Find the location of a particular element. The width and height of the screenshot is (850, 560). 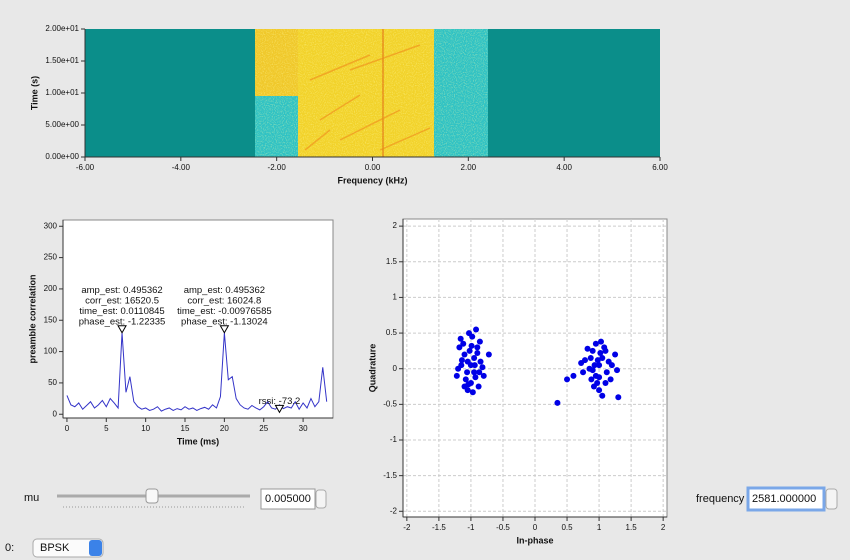

x-tick-label: -6.00 is located at coordinates (85, 167).